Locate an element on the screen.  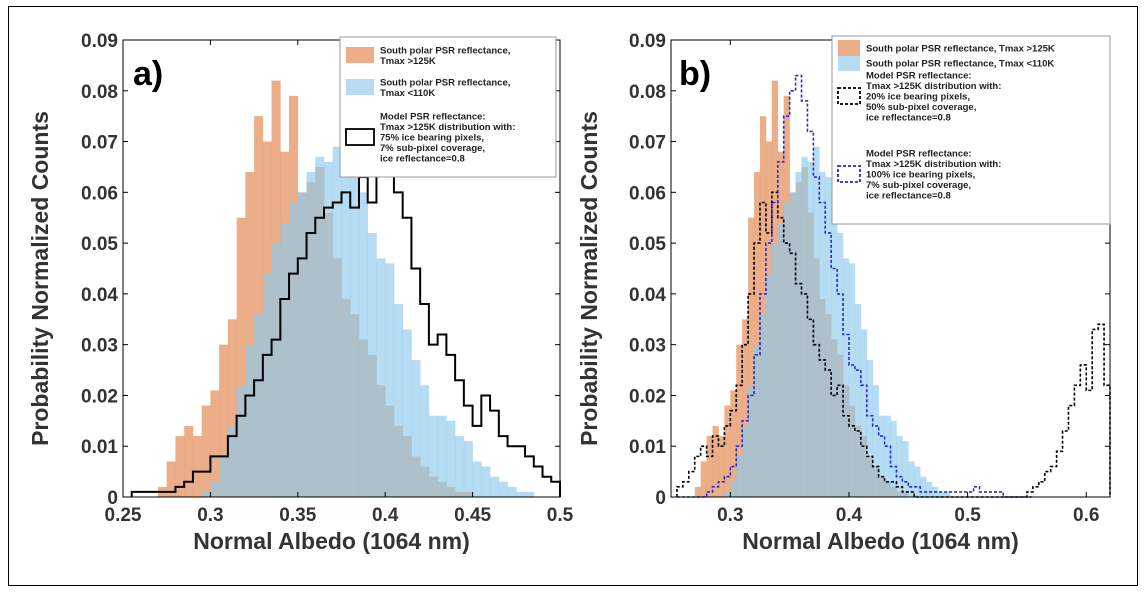
legend-label-line: Tmax <110K is located at coordinates (407, 93).